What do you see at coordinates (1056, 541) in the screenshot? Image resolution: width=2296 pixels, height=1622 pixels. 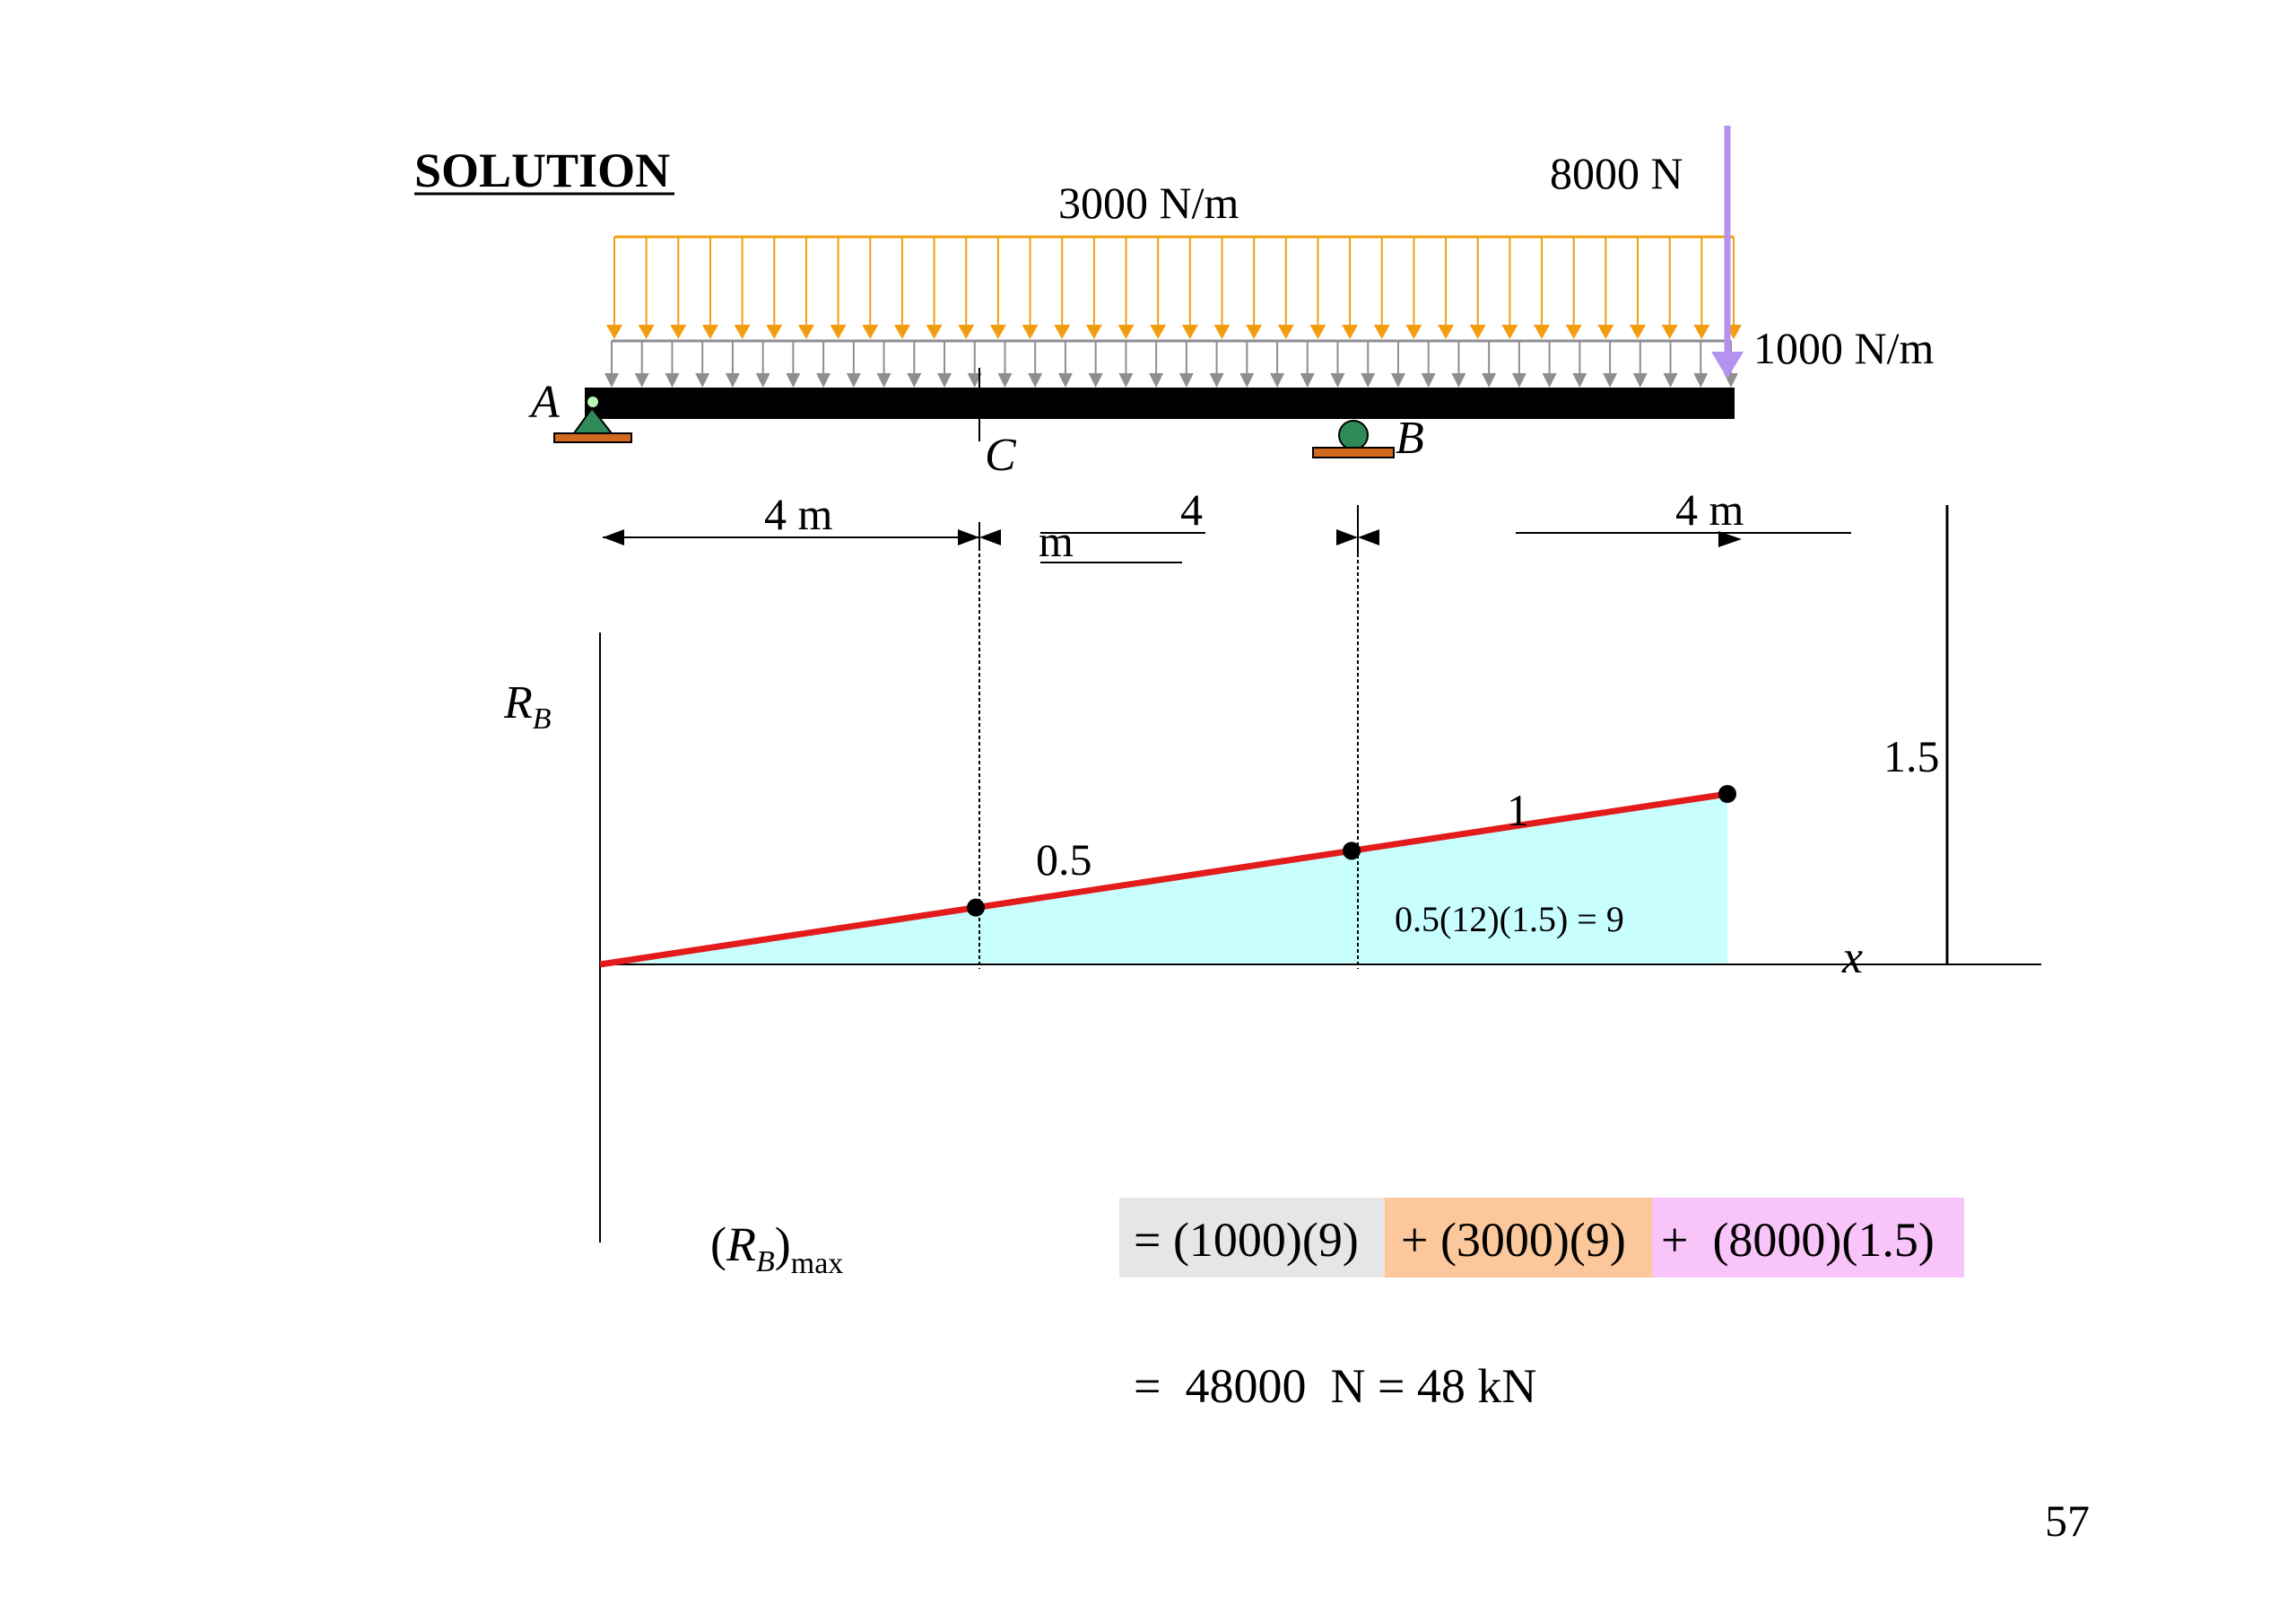 I see `dimension-span2-unit: m` at bounding box center [1056, 541].